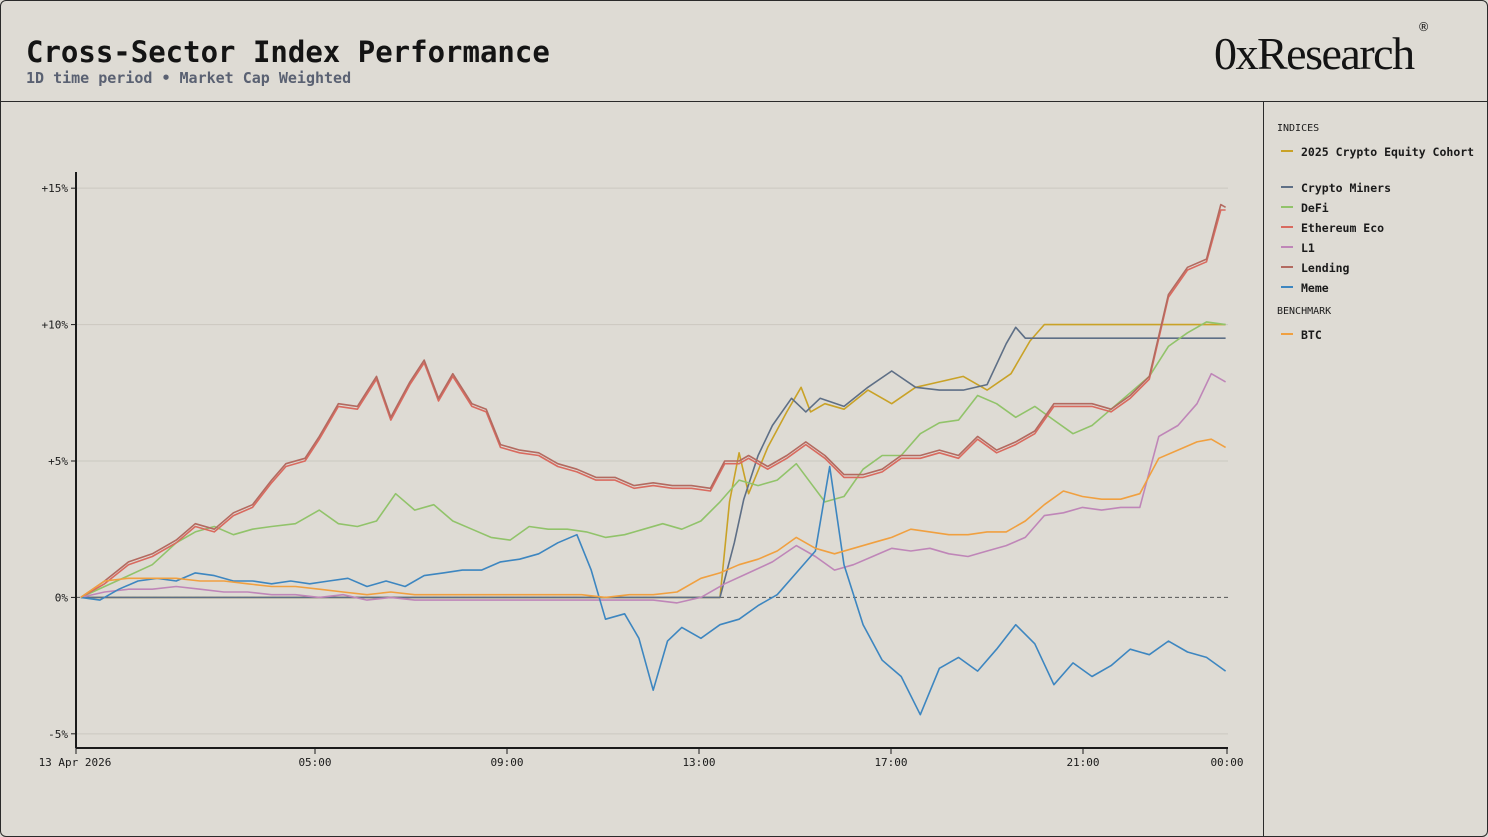 This screenshot has height=837, width=1488. Describe the element at coordinates (1314, 53) in the screenshot. I see `brand-logo-text: 0xResearch` at that location.